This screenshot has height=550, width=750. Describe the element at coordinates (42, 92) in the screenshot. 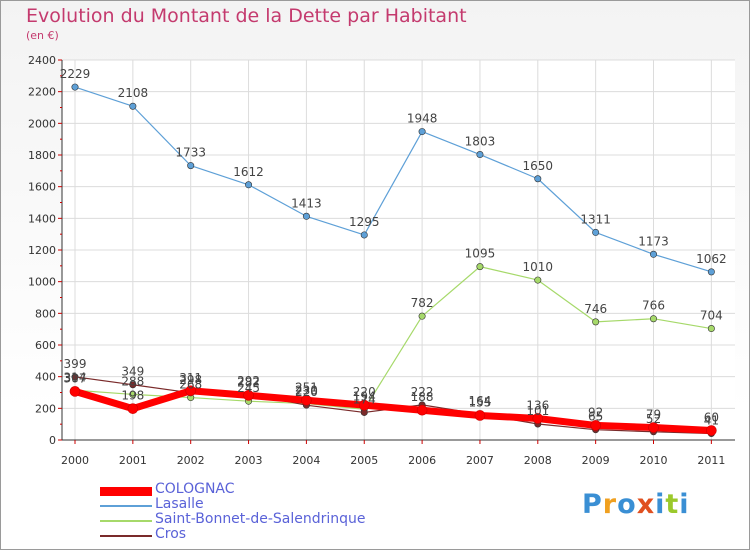

I see `y-tick-label: 2200` at that location.